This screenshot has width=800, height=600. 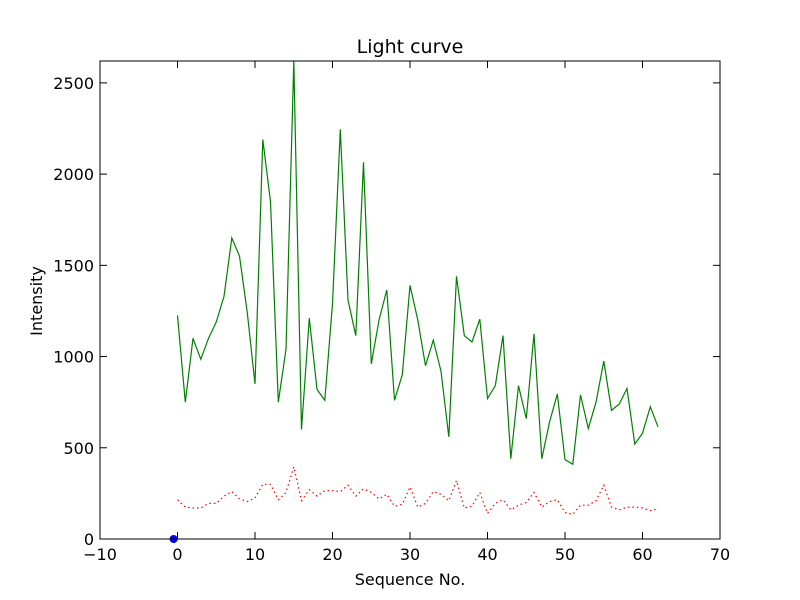 What do you see at coordinates (36, 301) in the screenshot?
I see `y-axis-label: Intensity` at bounding box center [36, 301].